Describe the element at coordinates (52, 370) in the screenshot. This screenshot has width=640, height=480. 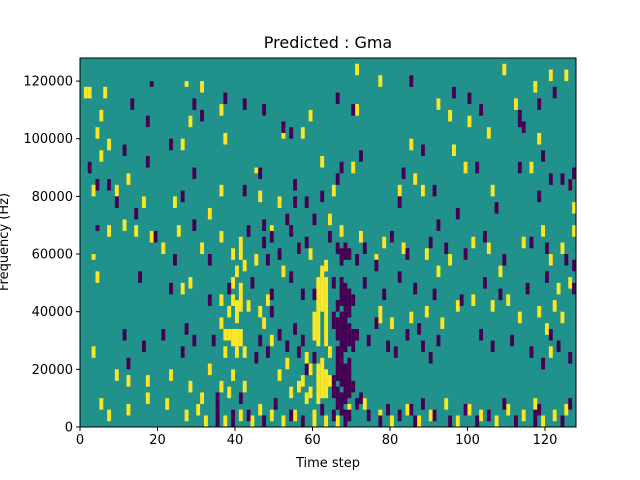
I see `y-tick-label: 20000` at that location.